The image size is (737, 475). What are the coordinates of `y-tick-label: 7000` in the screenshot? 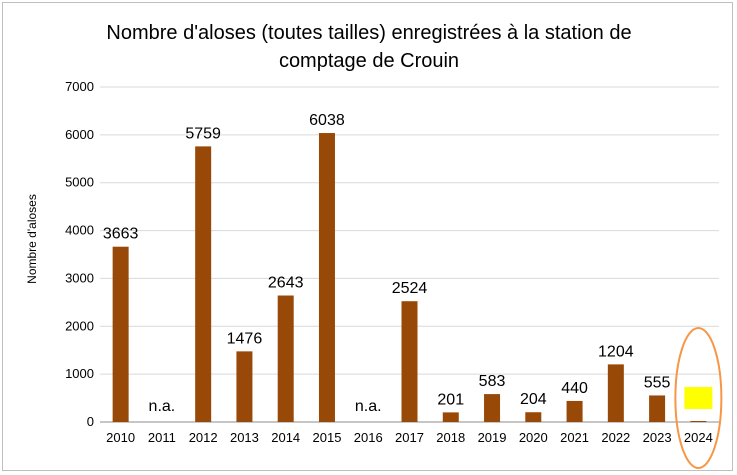 It's located at (79, 86).